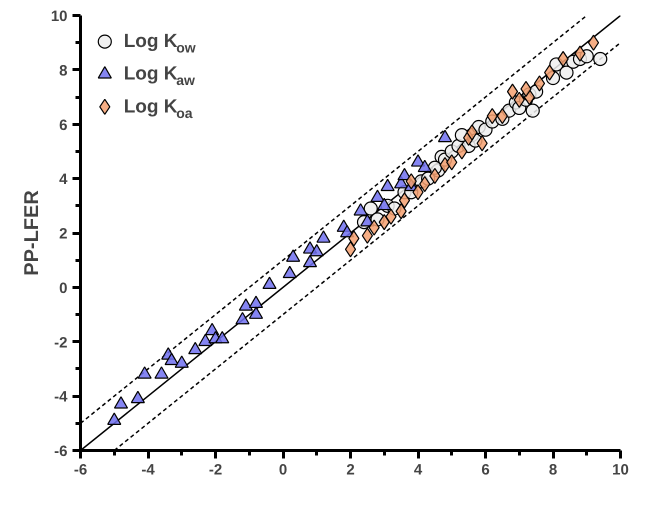  What do you see at coordinates (350, 470) in the screenshot?
I see `x-tick-label: 2` at bounding box center [350, 470].